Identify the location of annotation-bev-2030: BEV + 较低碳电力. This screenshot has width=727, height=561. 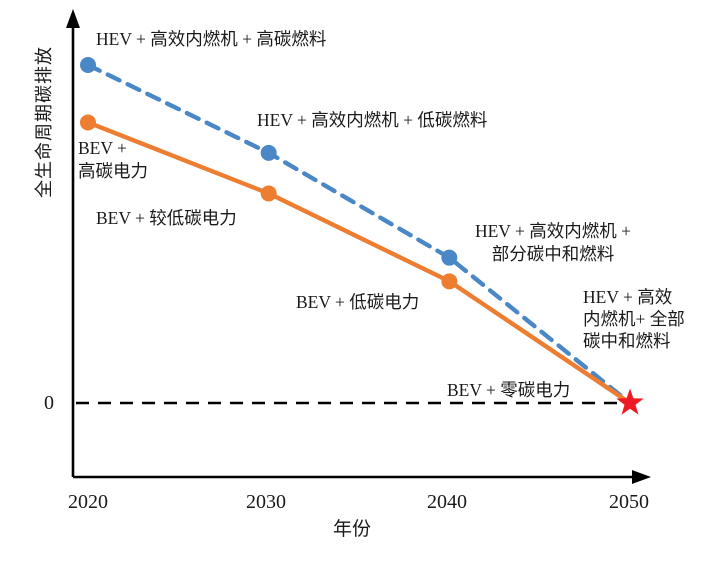
(166, 218).